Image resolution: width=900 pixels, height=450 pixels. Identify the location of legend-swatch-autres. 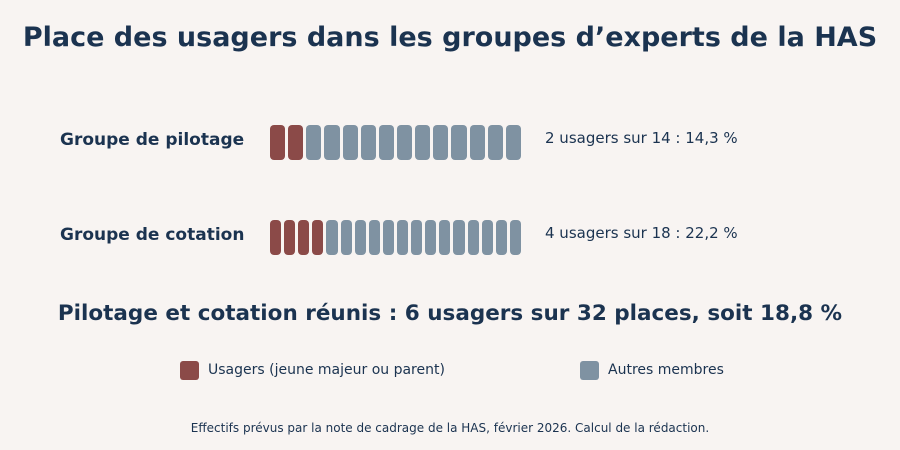
(589, 370).